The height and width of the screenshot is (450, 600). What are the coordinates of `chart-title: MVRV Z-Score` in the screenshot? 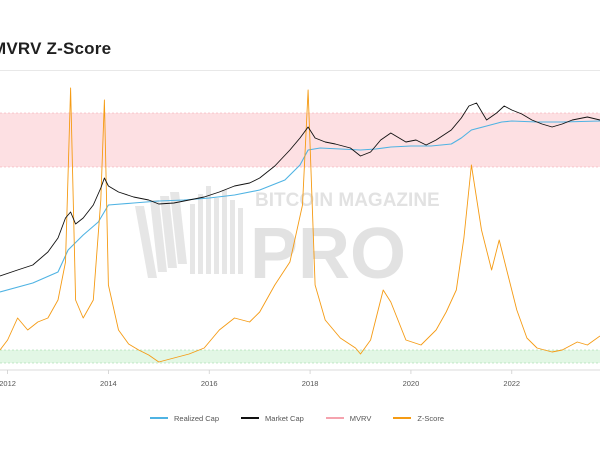 It's located at (56, 48).